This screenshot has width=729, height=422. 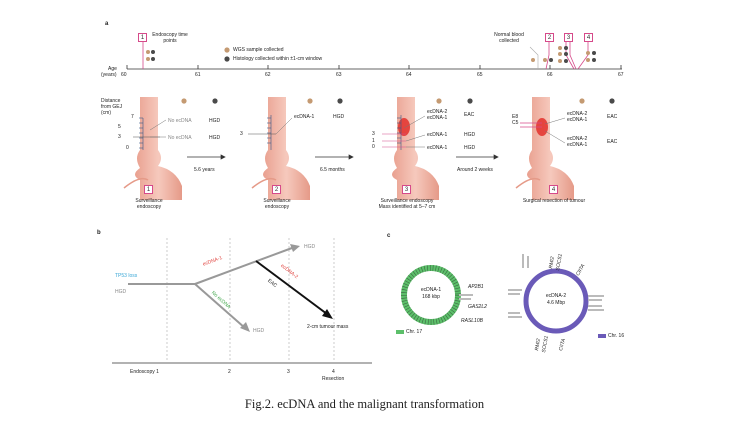 I want to click on timepoint-marker-4: 4, so click(x=588, y=37).